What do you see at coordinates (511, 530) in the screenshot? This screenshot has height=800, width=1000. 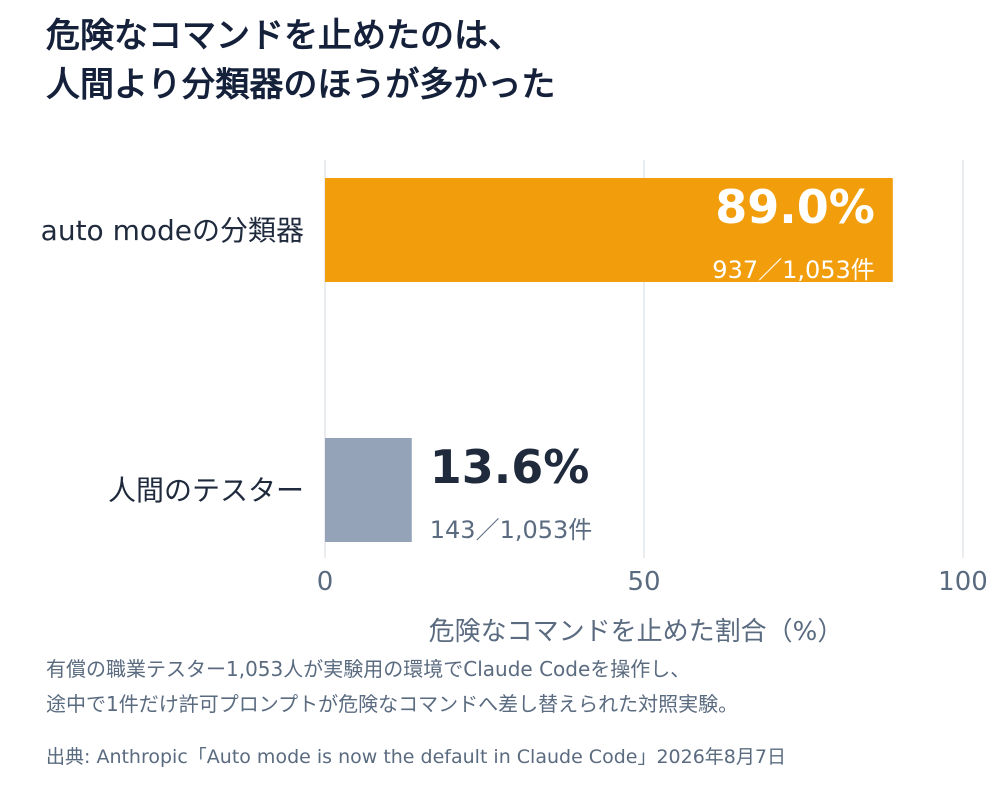 I see `count-label-1: 143／1,053件` at bounding box center [511, 530].